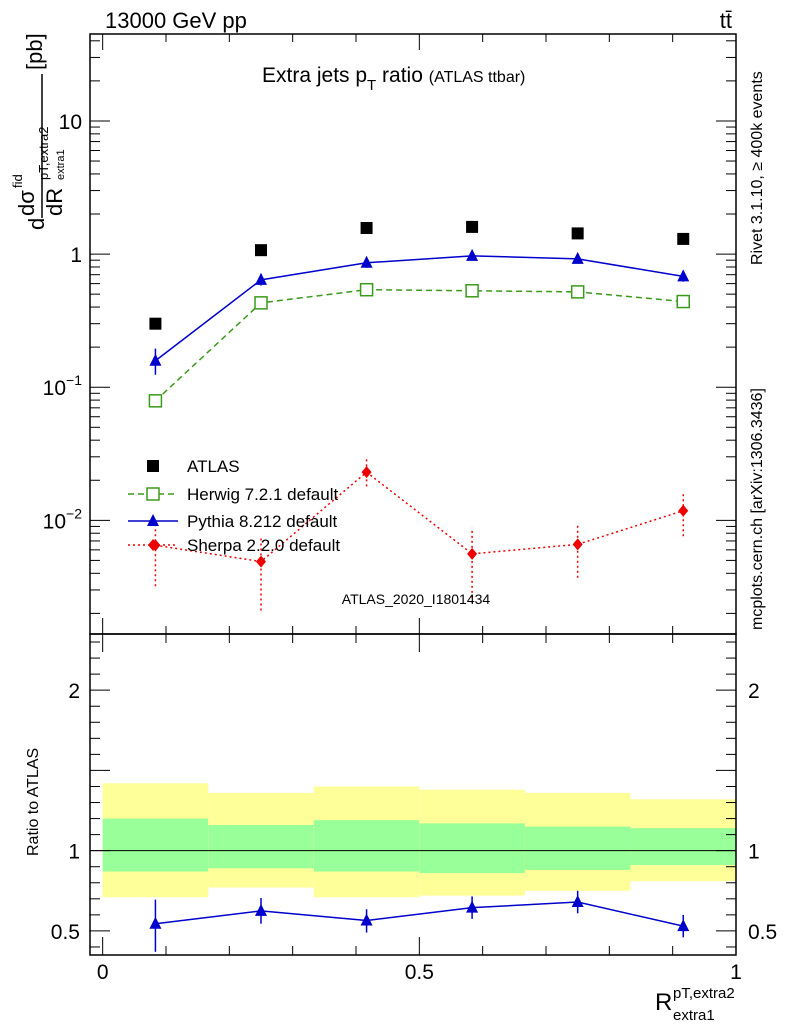 The height and width of the screenshot is (1024, 786). Describe the element at coordinates (419, 914) in the screenshot. I see `ratio-pythia-line` at that location.